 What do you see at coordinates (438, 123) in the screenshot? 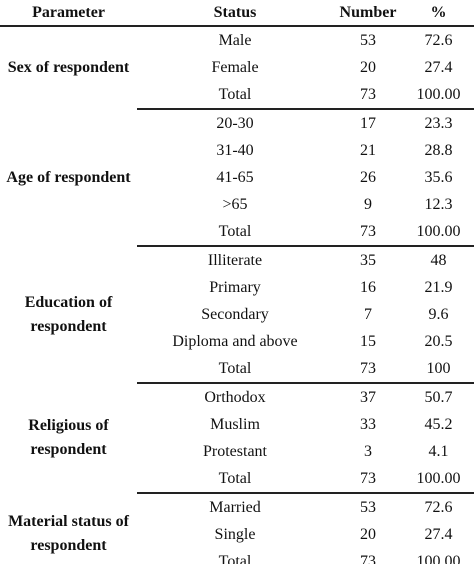
I see `percent-cell: 23.3` at bounding box center [438, 123].